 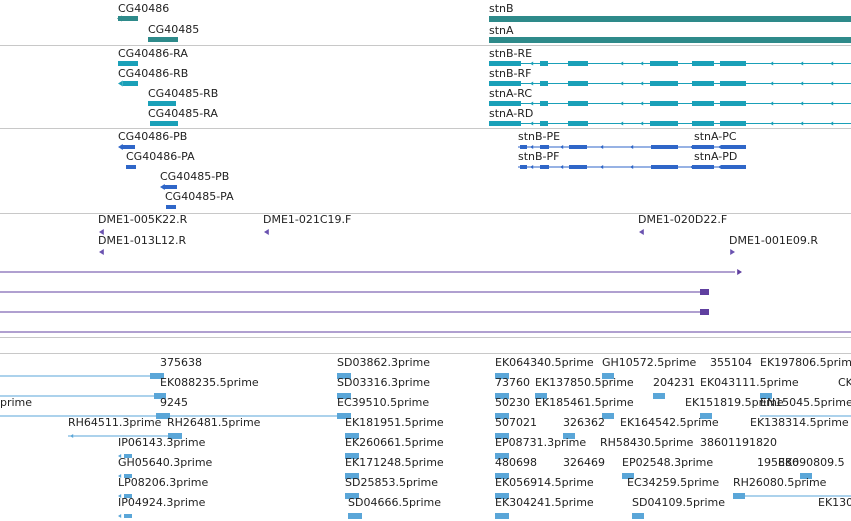 I want to click on est-label: EK151819.5prime, so click(x=734, y=402).